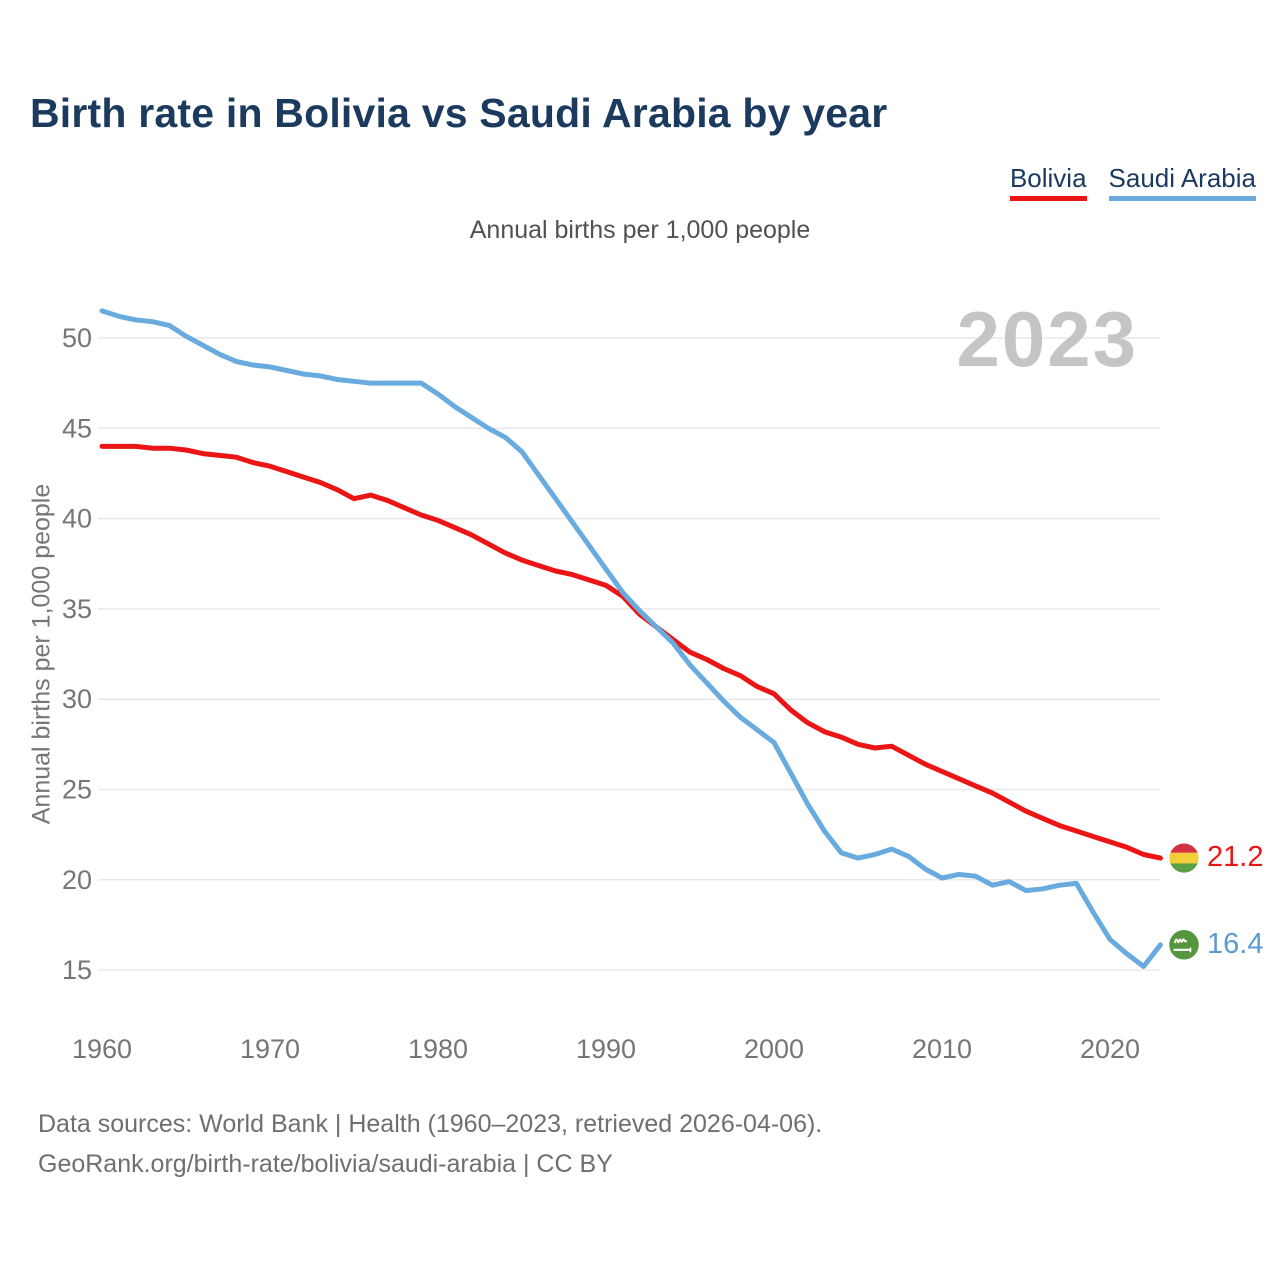 The width and height of the screenshot is (1280, 1280). What do you see at coordinates (77, 880) in the screenshot?
I see `y-tick-20: 20` at bounding box center [77, 880].